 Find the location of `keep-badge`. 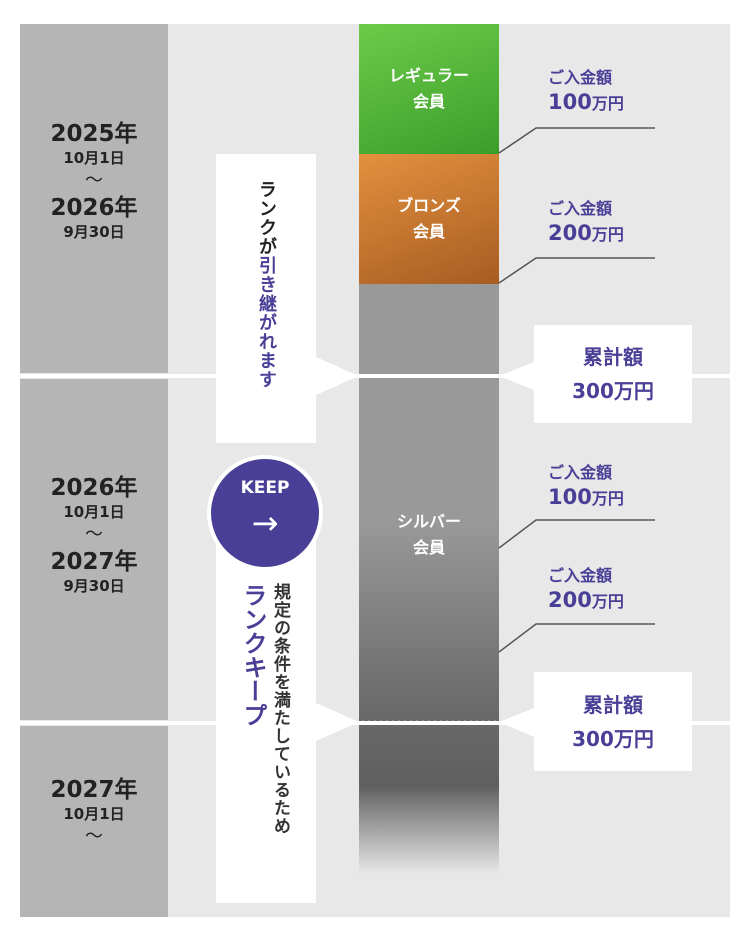

keep-badge is located at coordinates (265, 513).